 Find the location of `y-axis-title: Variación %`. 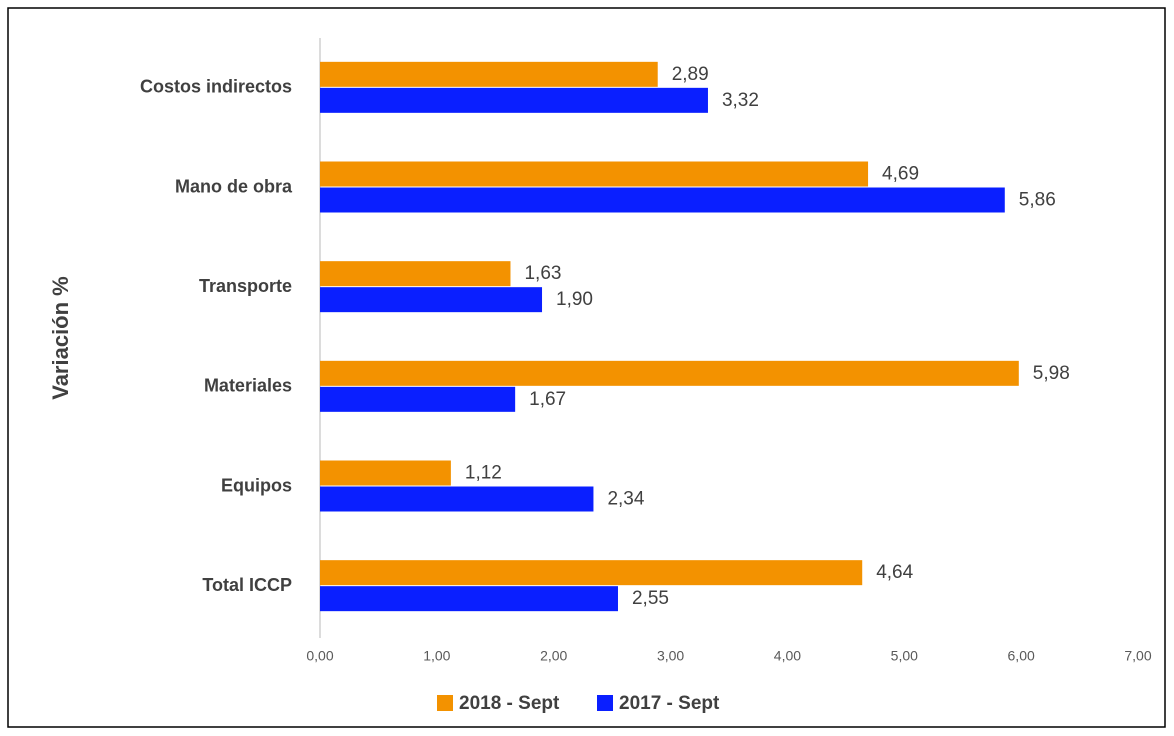

y-axis-title: Variación % is located at coordinates (60, 338).